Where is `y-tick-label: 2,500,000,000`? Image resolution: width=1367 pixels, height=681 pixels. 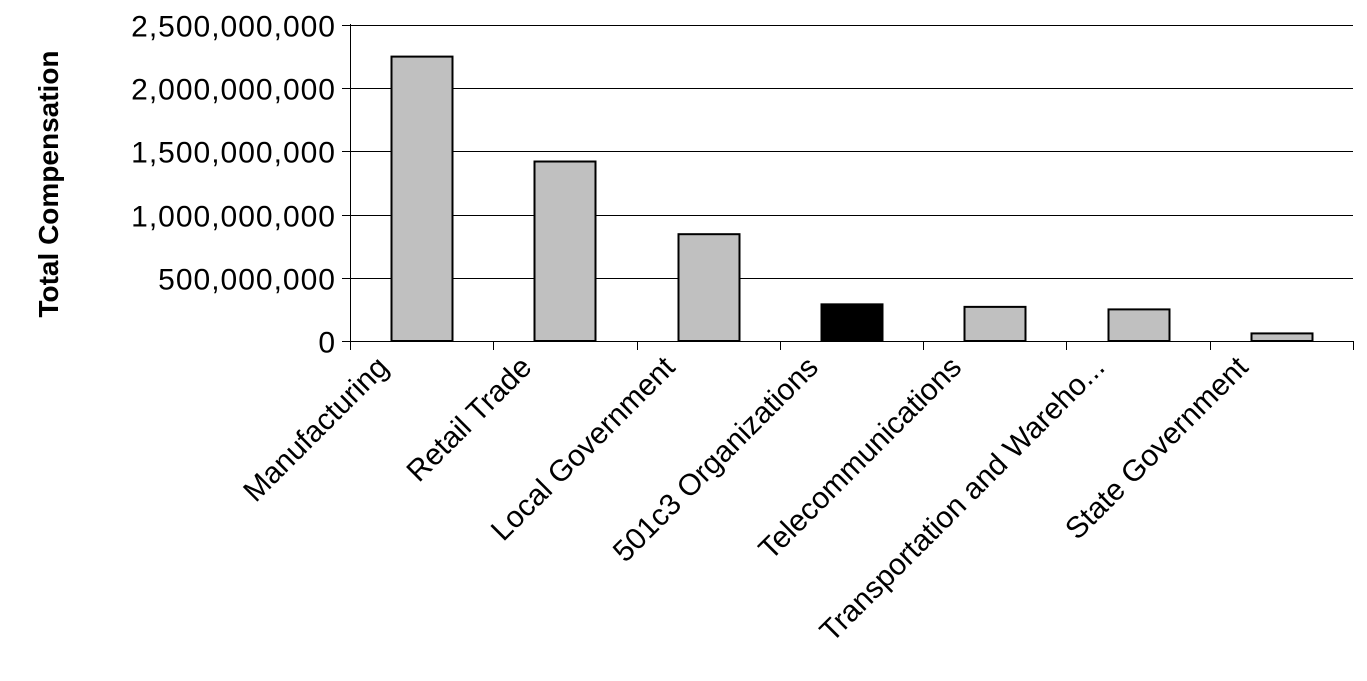 y-tick-label: 2,500,000,000 is located at coordinates (233, 27).